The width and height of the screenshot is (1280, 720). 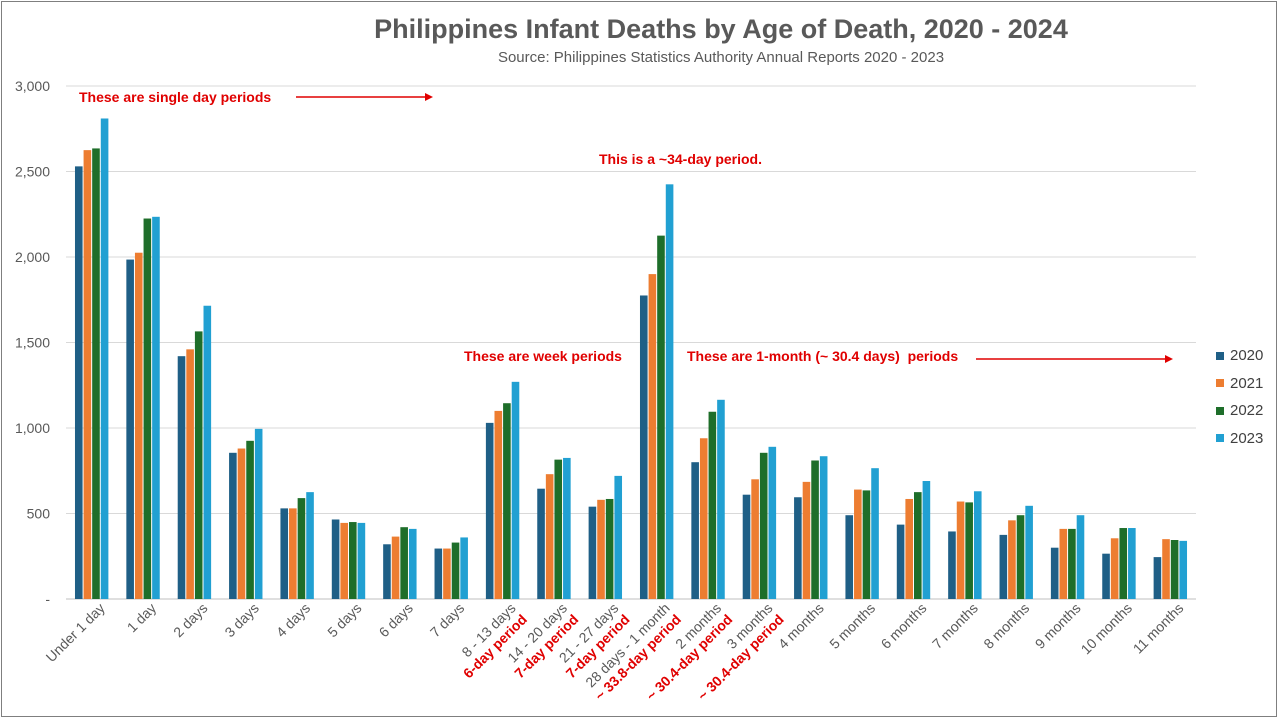 What do you see at coordinates (1107, 629) in the screenshot?
I see `x-tick-label: 10 months` at bounding box center [1107, 629].